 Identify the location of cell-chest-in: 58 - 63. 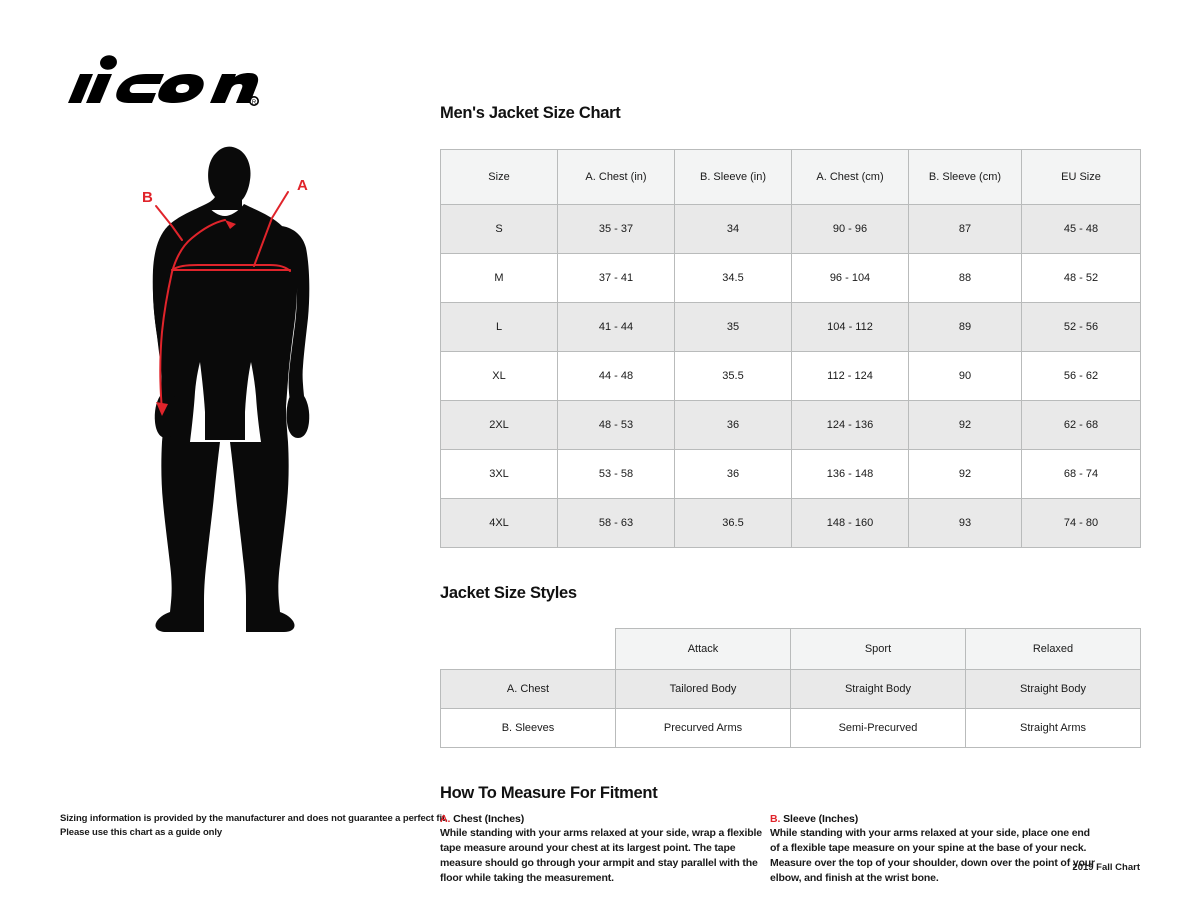
(616, 523).